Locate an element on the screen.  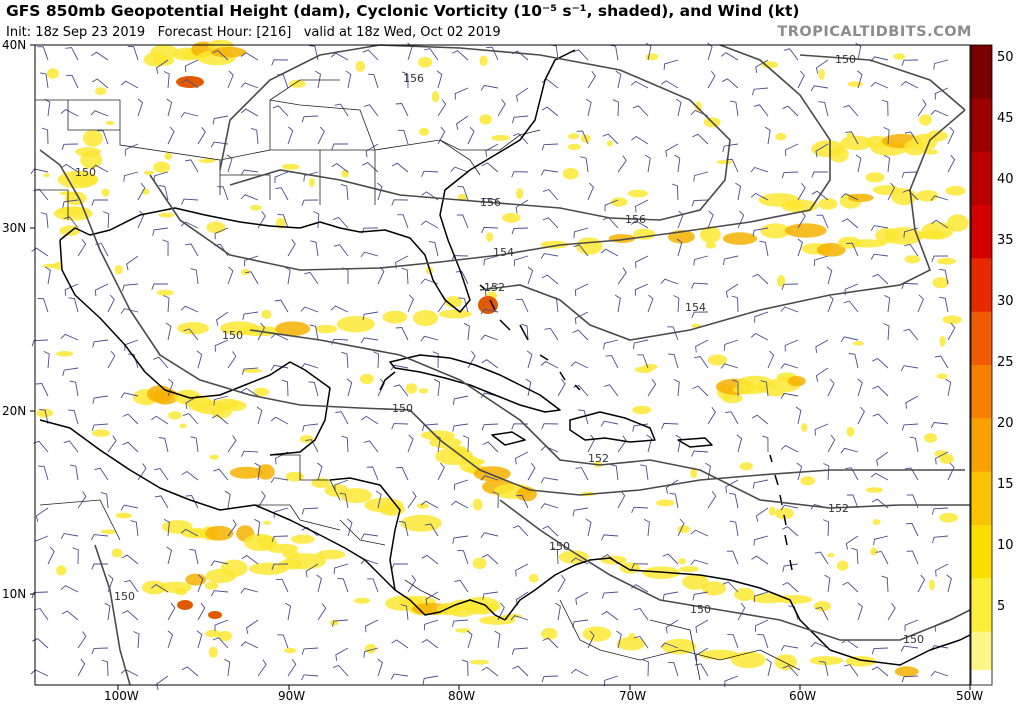
colorbar-label-20: 20 is located at coordinates (1005, 423).